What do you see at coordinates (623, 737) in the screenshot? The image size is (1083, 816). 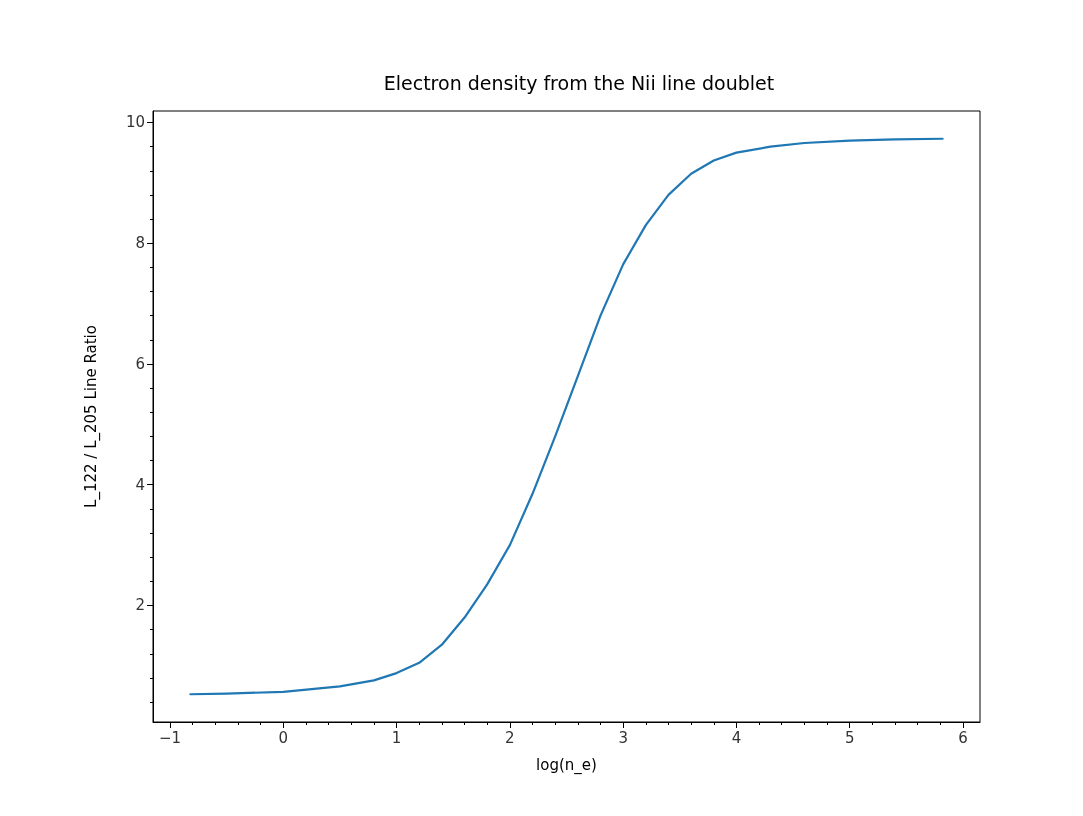 I see `x-tick-label: 3` at bounding box center [623, 737].